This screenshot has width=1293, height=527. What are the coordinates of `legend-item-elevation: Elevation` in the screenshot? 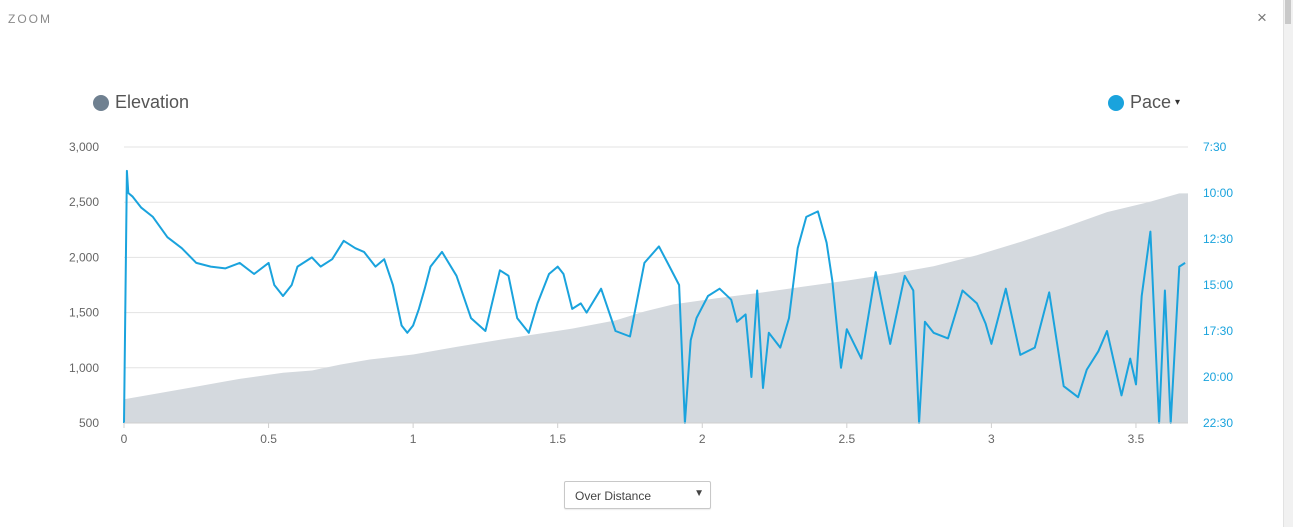 It's located at (141, 102).